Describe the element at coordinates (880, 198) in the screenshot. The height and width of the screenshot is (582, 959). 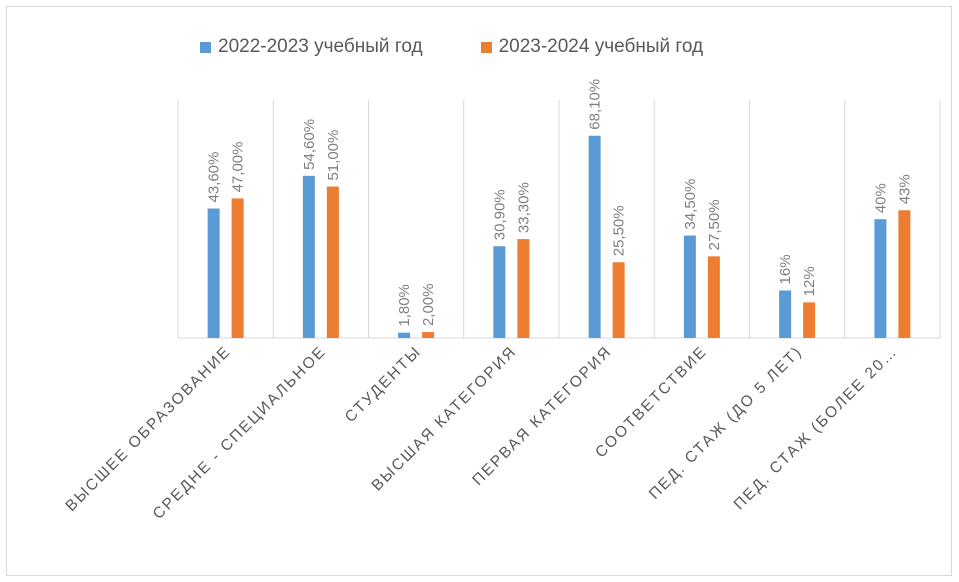
I see `data-label-series-1-8: 40%` at that location.